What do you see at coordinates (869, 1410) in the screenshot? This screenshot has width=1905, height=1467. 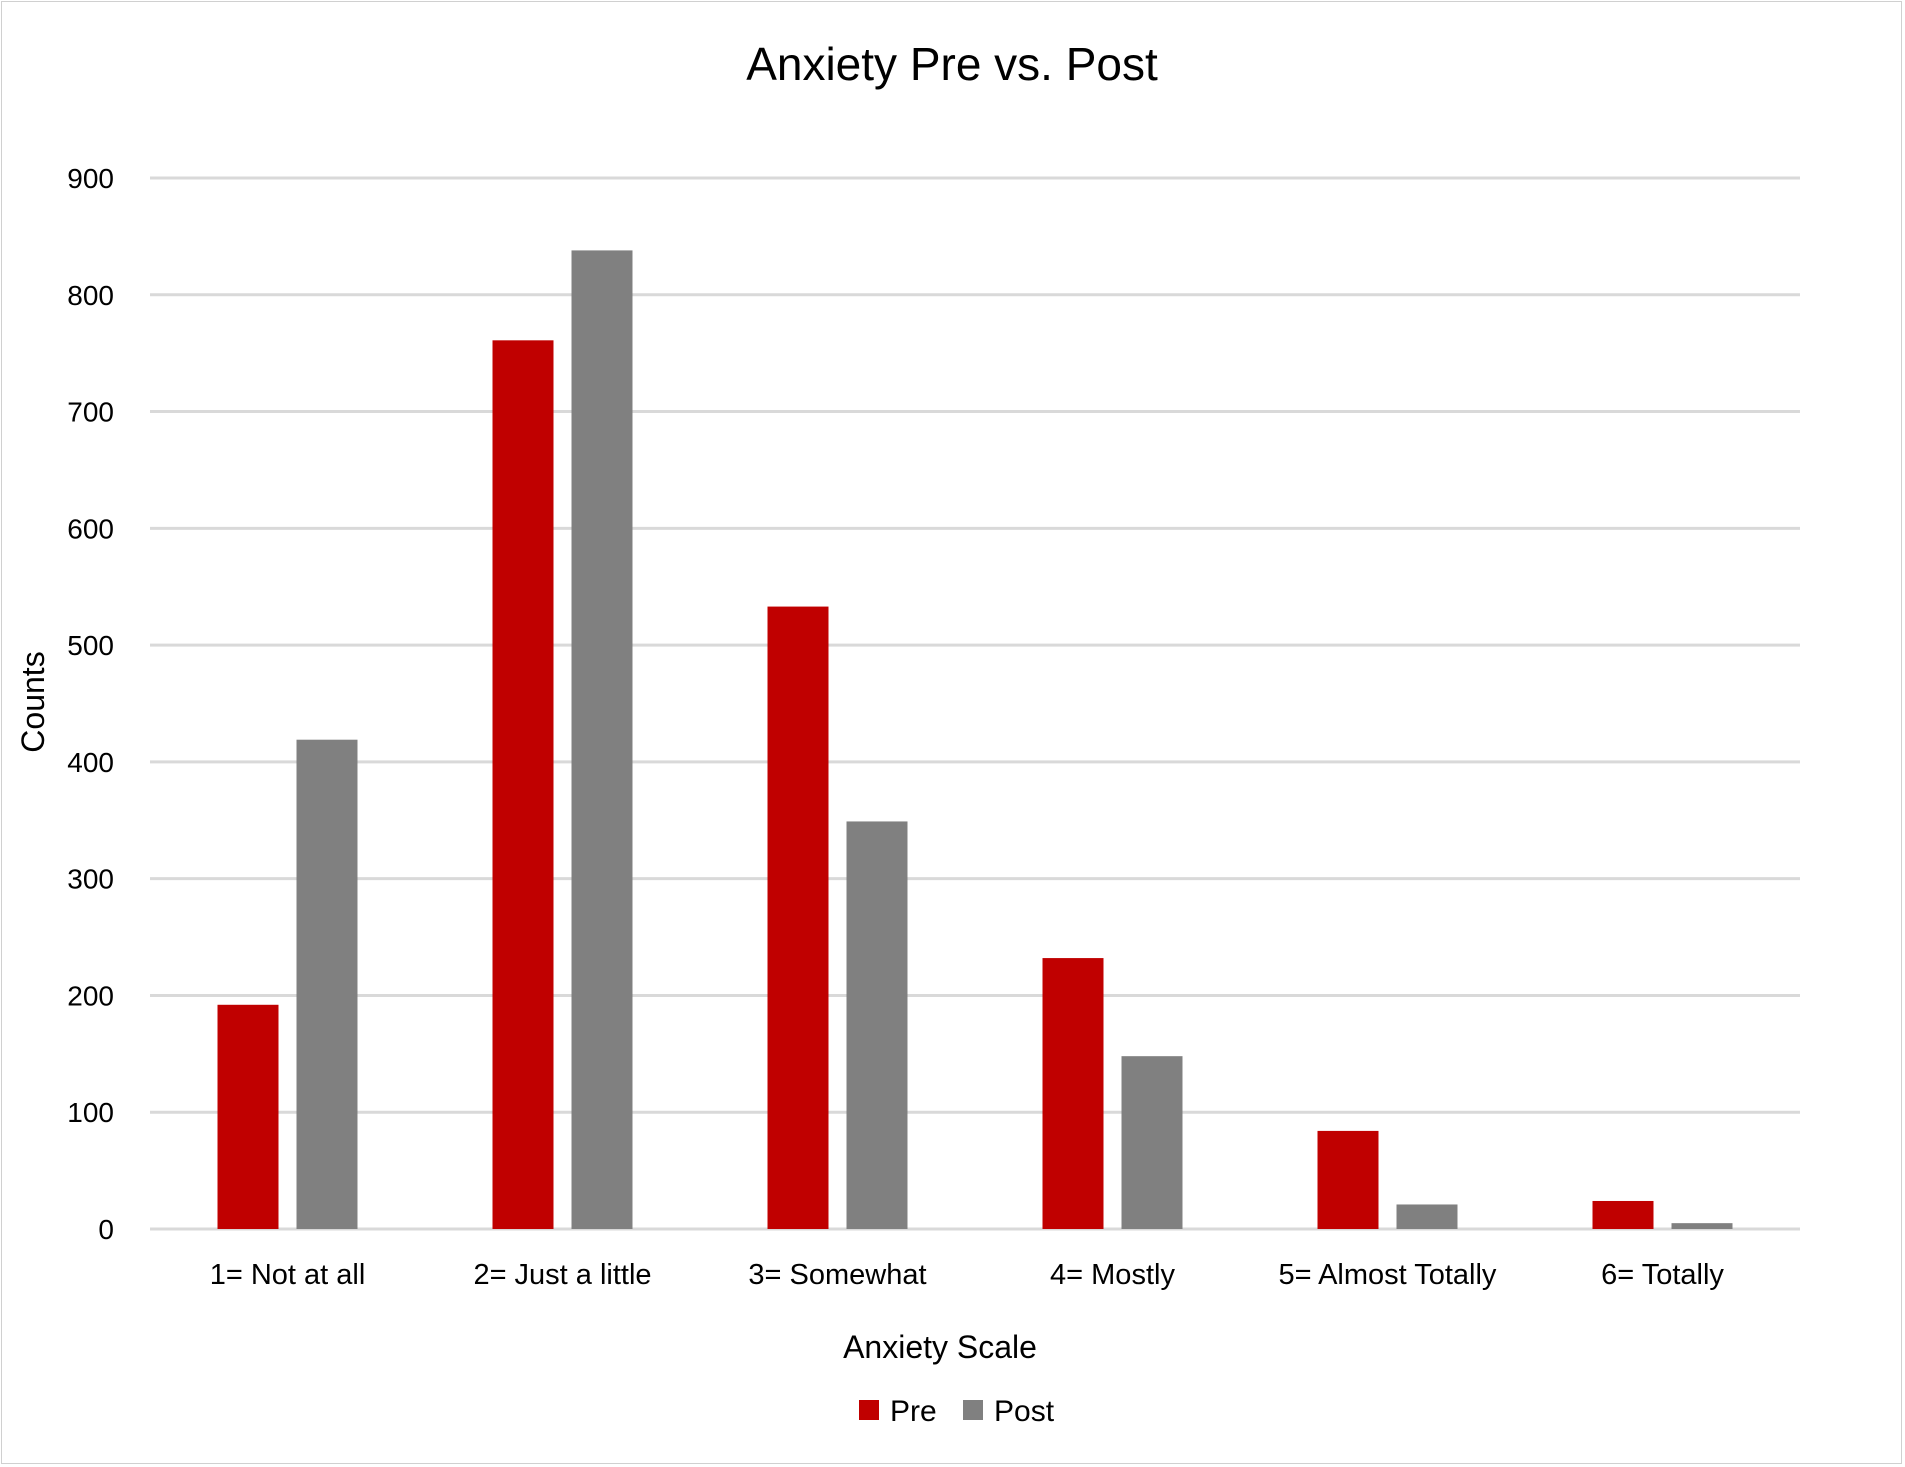 I see `legend-swatch-pre` at bounding box center [869, 1410].